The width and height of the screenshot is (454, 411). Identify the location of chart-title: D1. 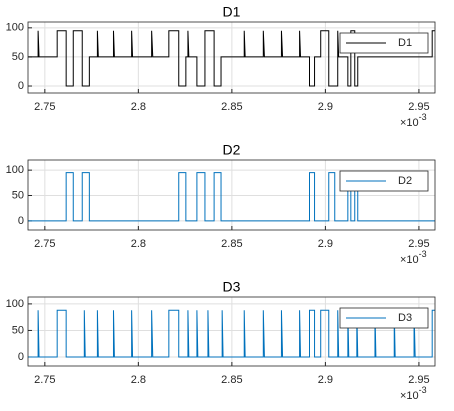
(232, 12).